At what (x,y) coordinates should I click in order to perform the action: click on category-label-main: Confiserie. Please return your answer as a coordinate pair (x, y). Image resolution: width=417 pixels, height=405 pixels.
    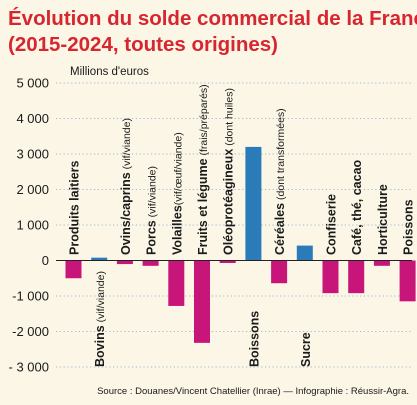
    Looking at the image, I should click on (332, 224).